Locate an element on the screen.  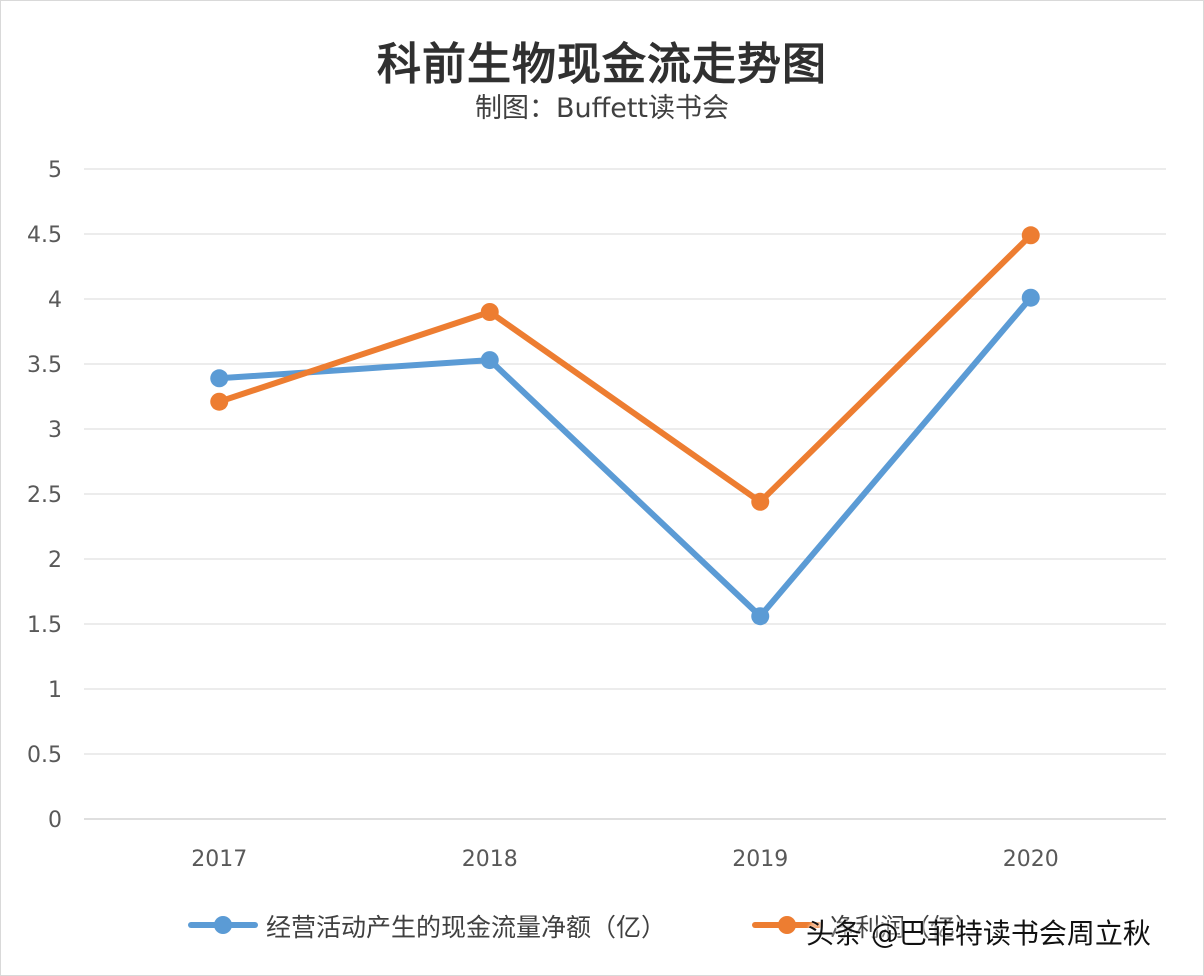
legend-swatch-net-profit is located at coordinates (787, 926).